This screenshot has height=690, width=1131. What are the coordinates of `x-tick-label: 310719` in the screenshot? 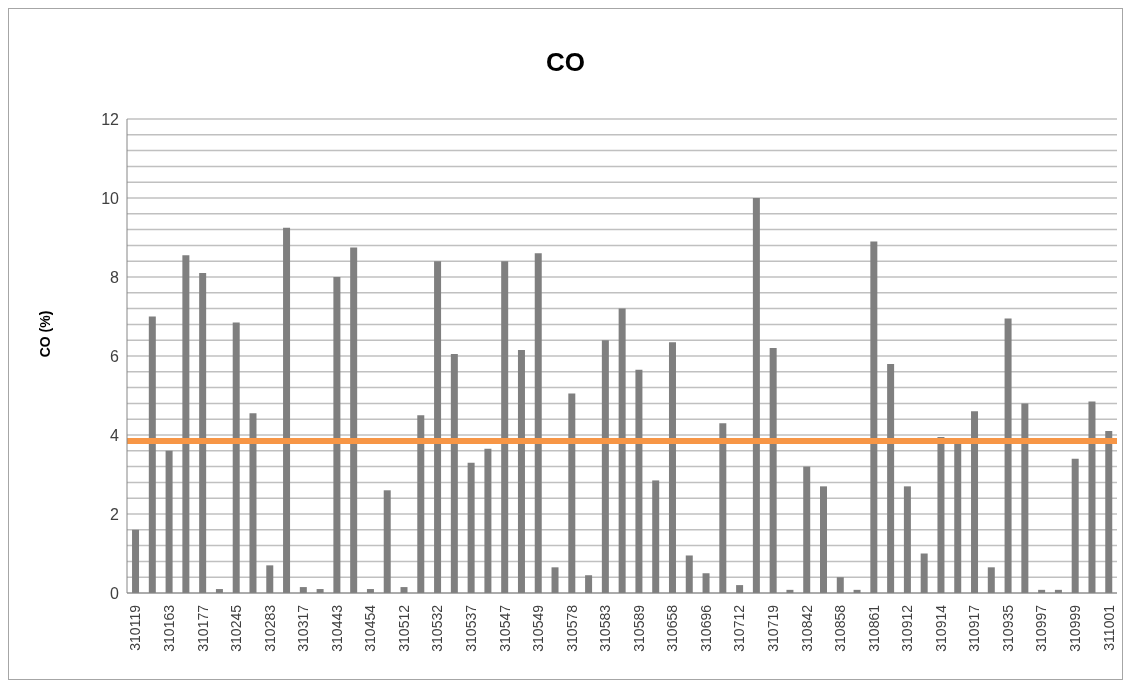 It's located at (773, 628).